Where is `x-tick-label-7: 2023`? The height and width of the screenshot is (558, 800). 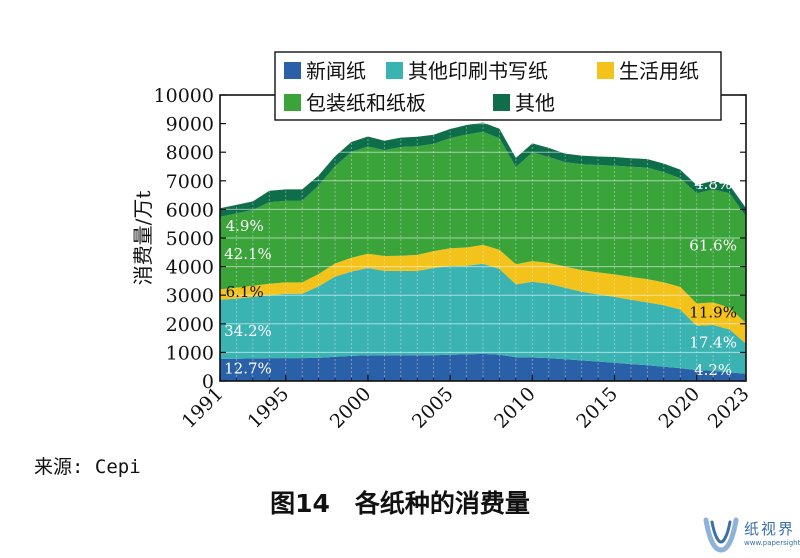
x-tick-label-7: 2023 is located at coordinates (729, 408).